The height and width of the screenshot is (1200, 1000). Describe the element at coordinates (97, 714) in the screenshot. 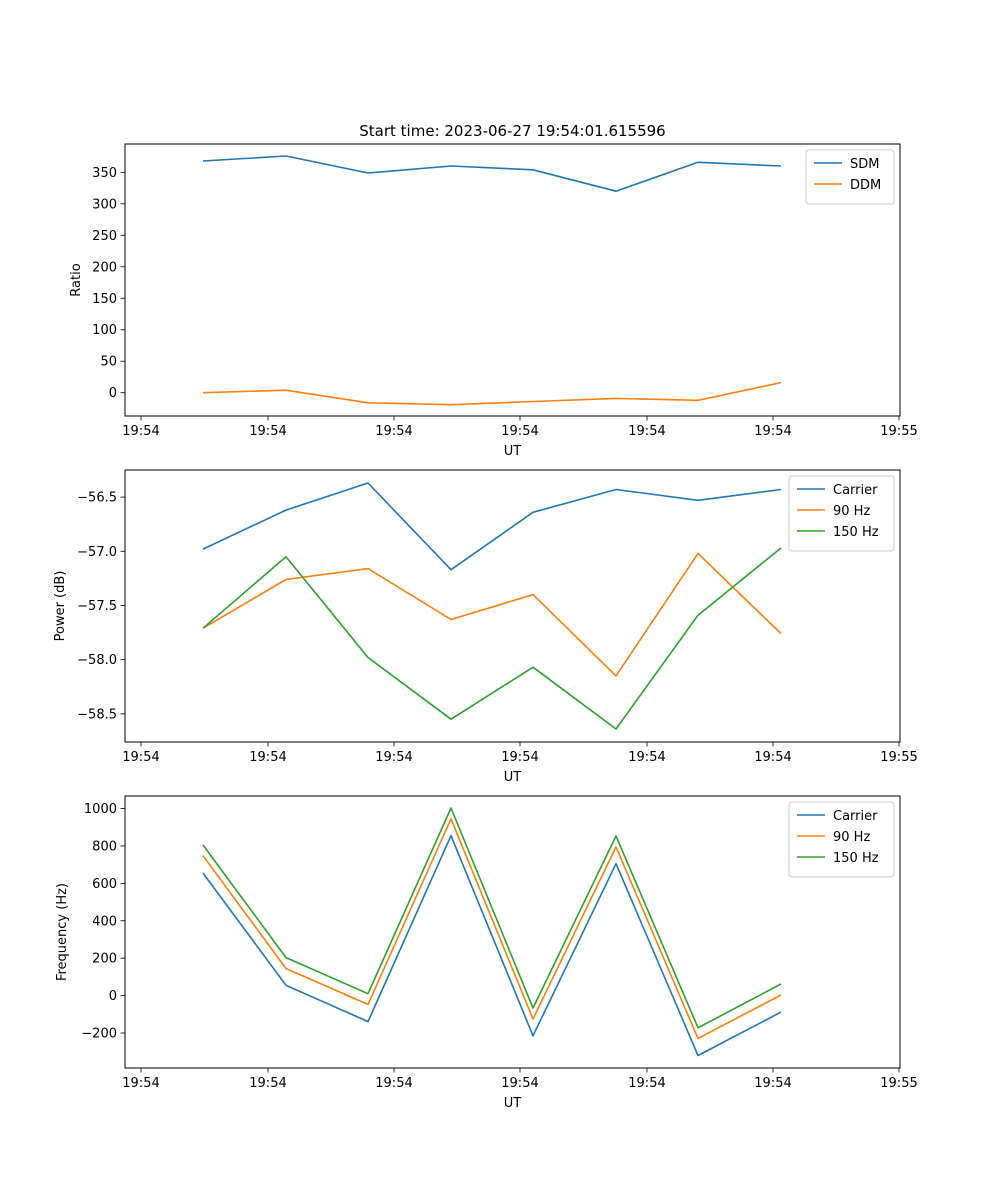

I see `y-tick-label: −58.5` at that location.